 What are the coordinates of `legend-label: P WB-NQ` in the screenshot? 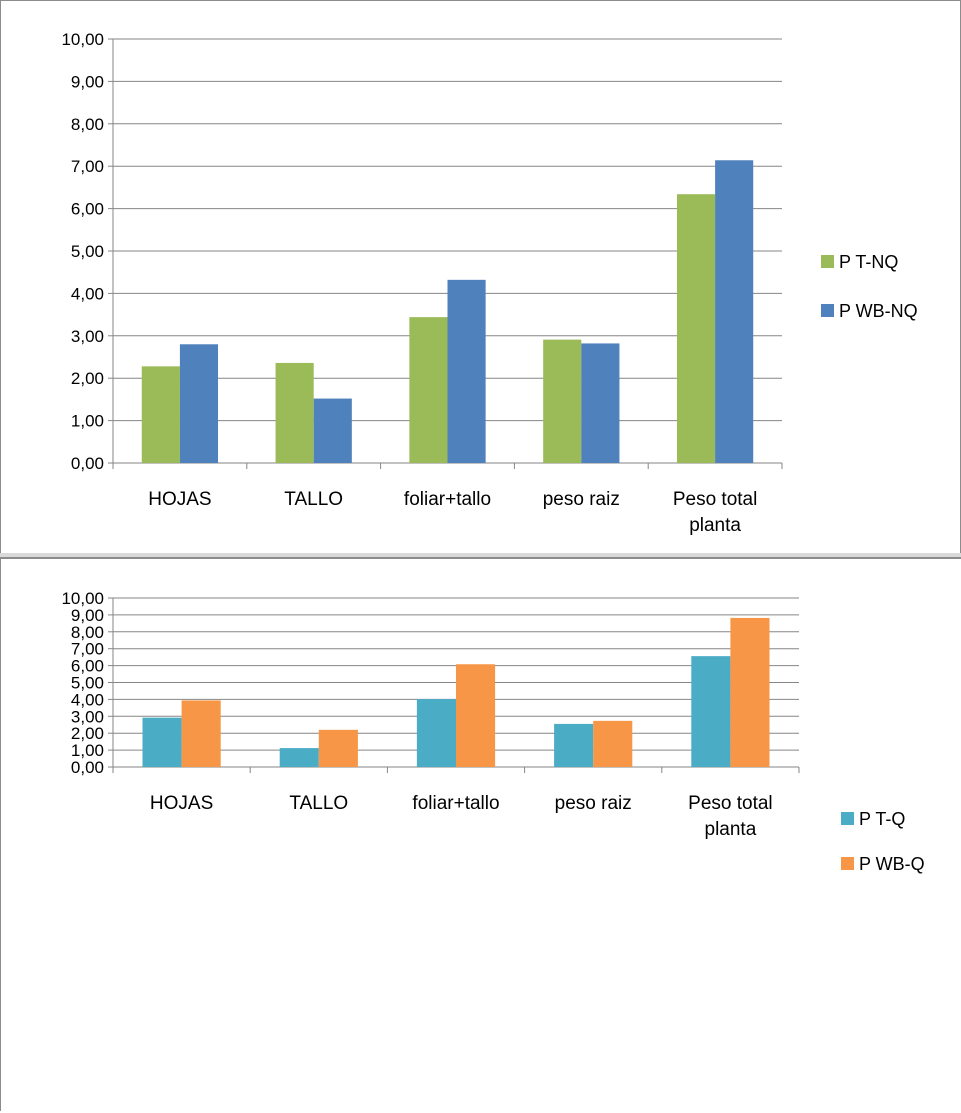 It's located at (878, 311).